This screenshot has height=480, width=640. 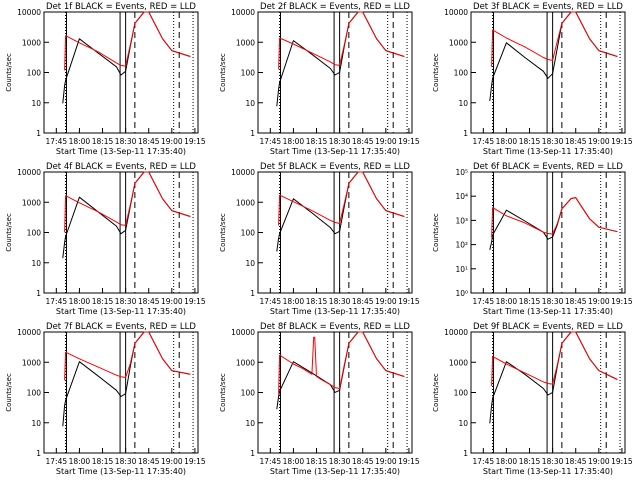 What do you see at coordinates (461, 245) in the screenshot?
I see `y-tick-label: 10²` at bounding box center [461, 245].